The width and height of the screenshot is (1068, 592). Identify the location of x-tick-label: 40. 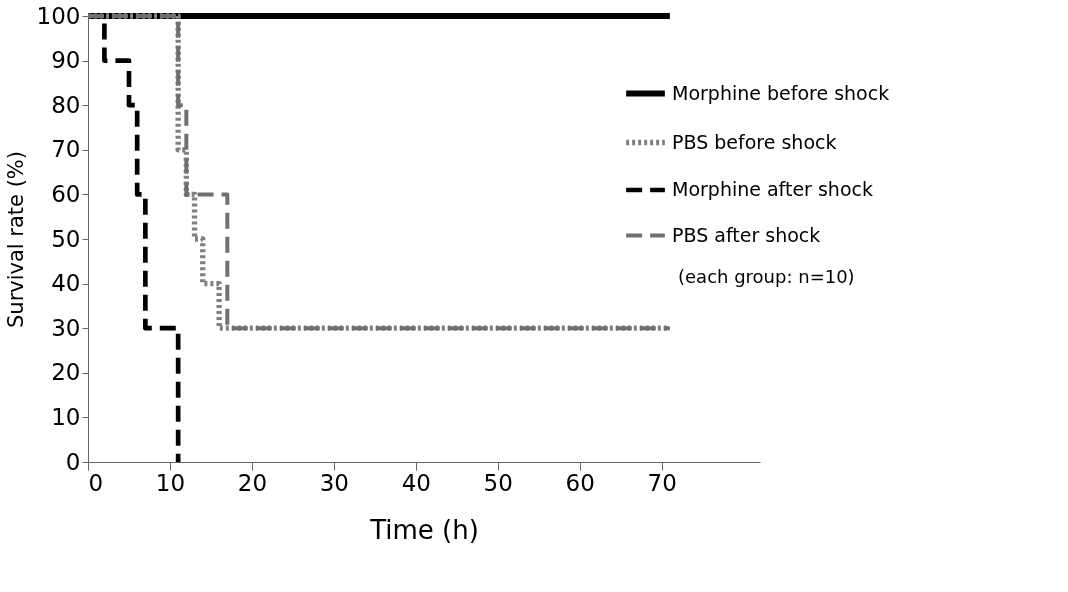
(416, 482).